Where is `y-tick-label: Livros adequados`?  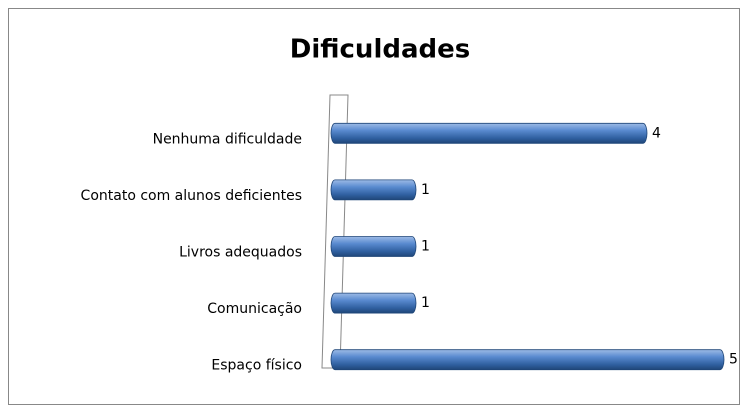 y-tick-label: Livros adequados is located at coordinates (240, 253).